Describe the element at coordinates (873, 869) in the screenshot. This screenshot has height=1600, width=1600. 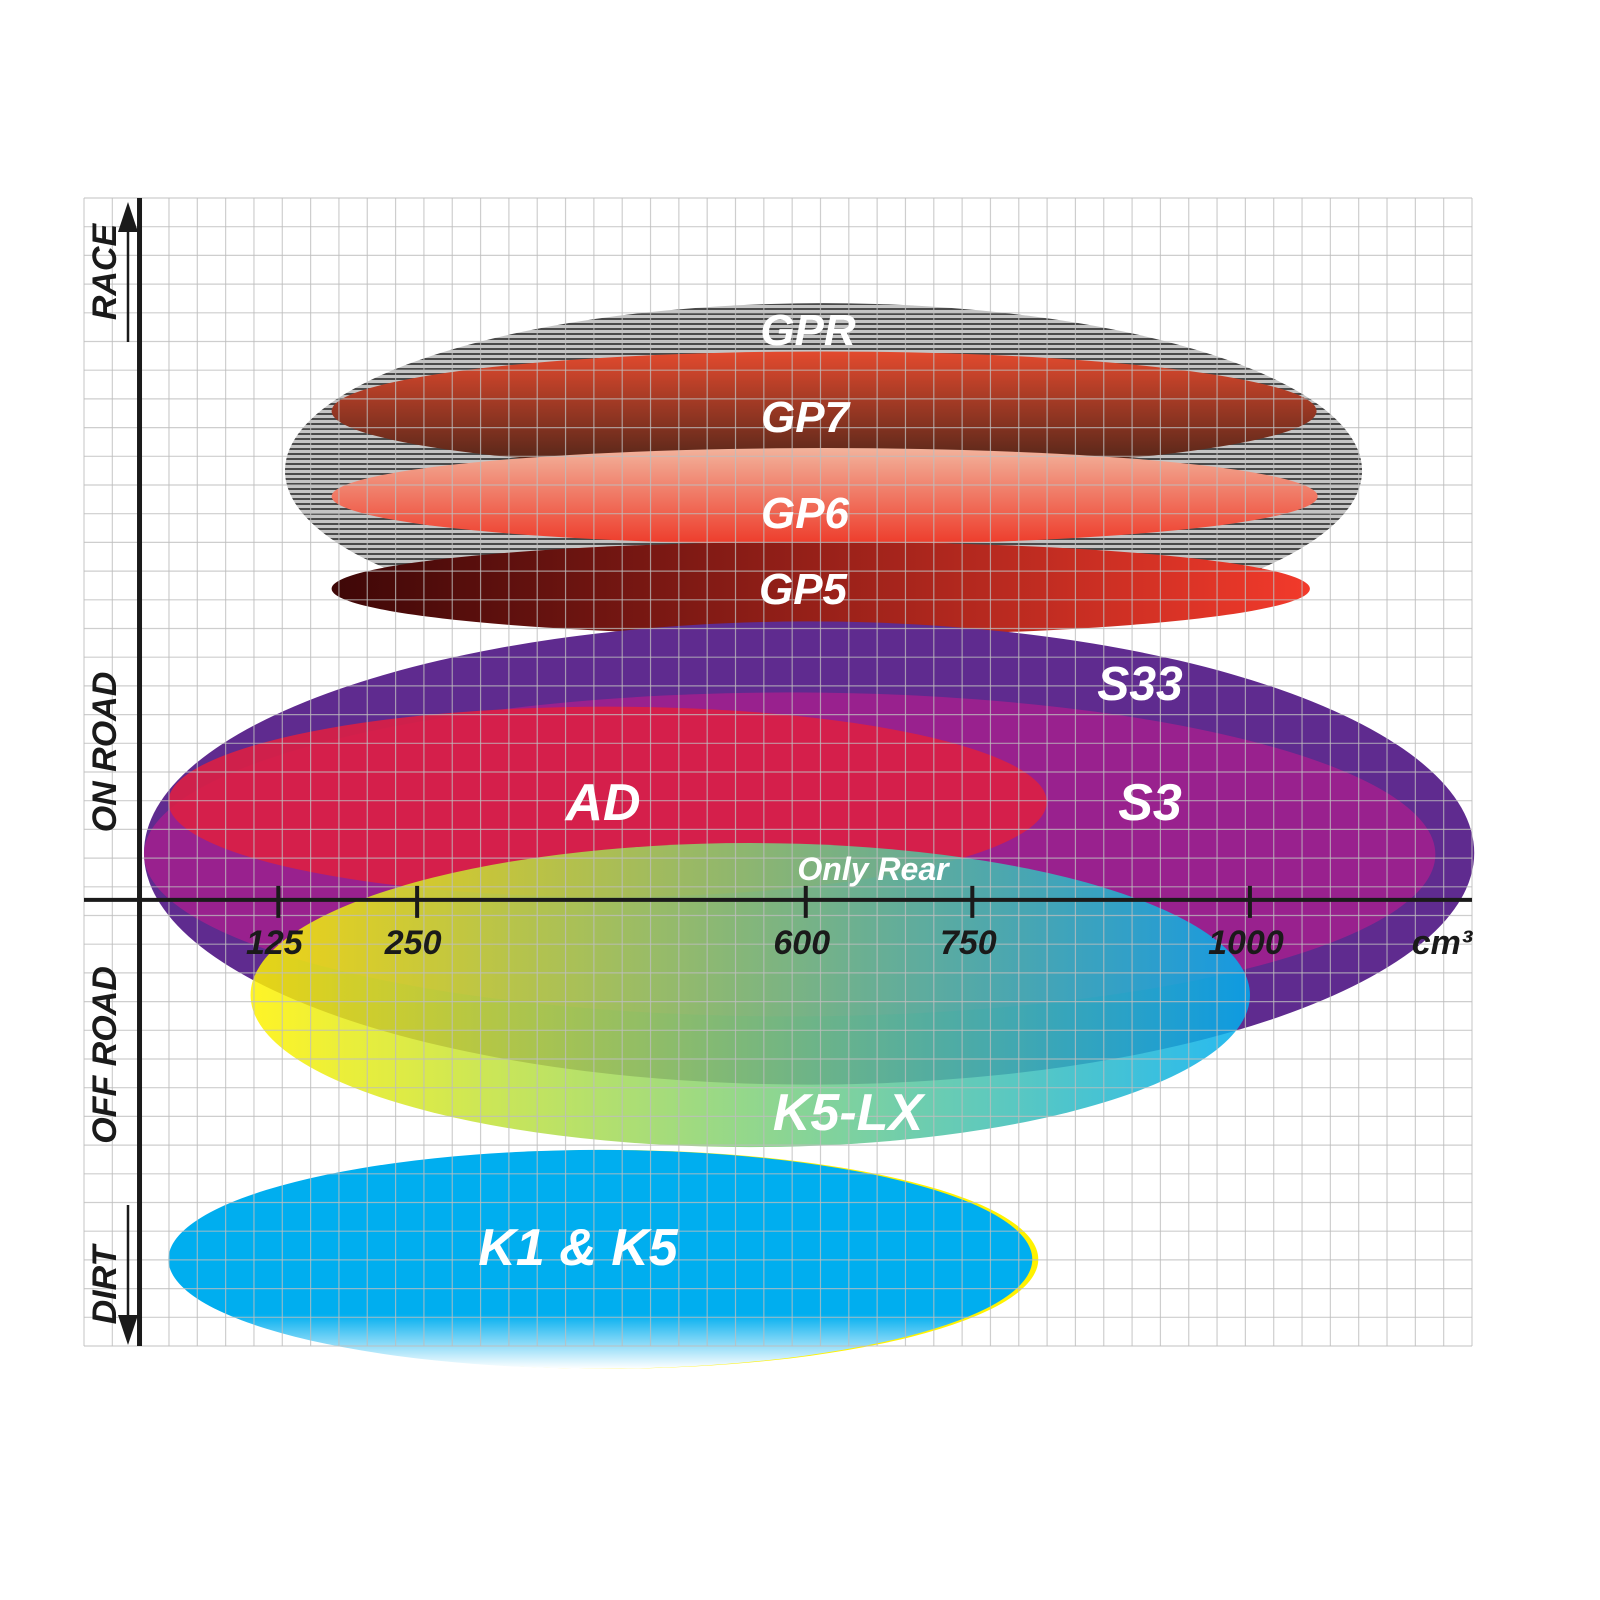
I see `label-only-rear: Only Rear` at that location.